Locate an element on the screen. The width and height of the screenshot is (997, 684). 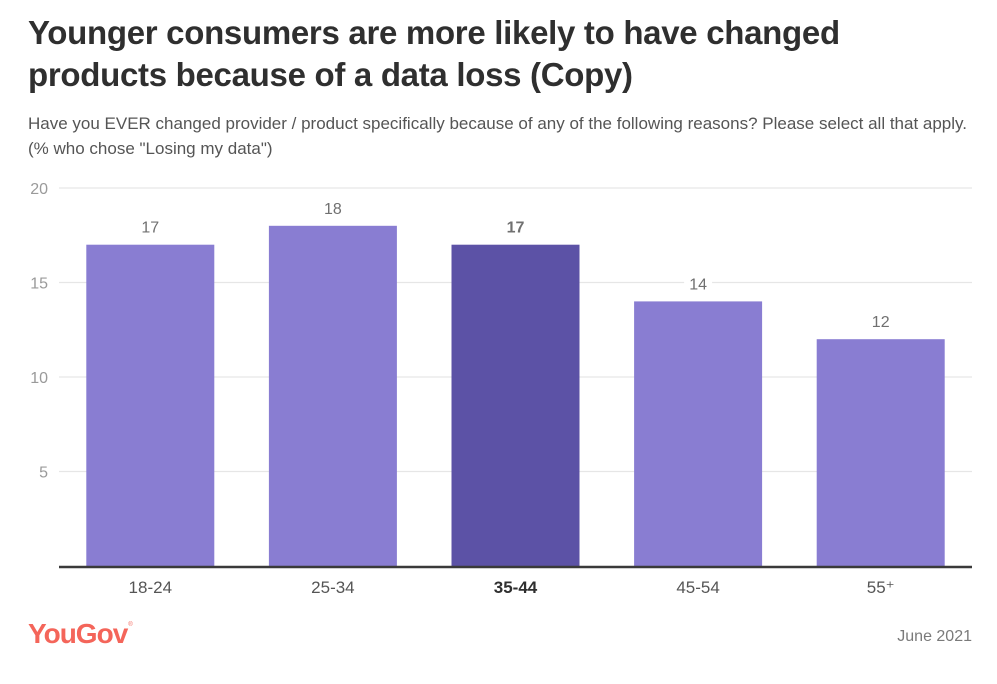
bar-55+ is located at coordinates (880, 452).